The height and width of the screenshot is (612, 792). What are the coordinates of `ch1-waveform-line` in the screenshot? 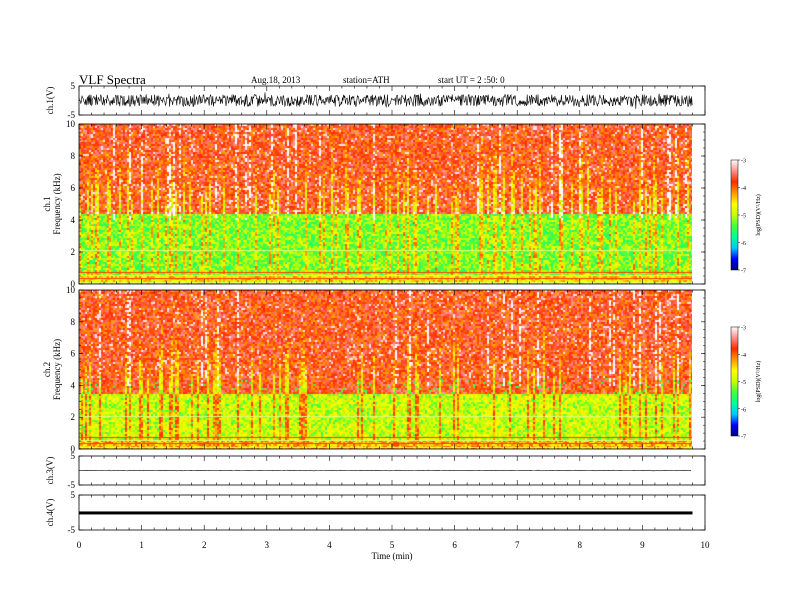 It's located at (385, 100).